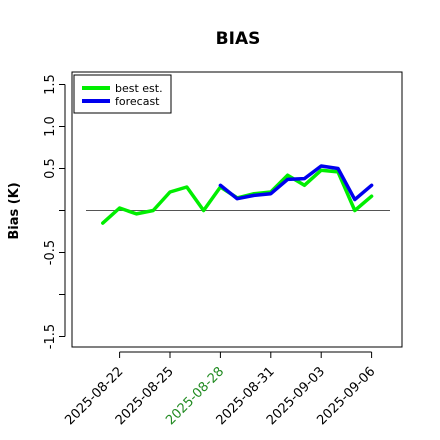 This screenshot has width=440, height=440. I want to click on legend-box, so click(122, 94).